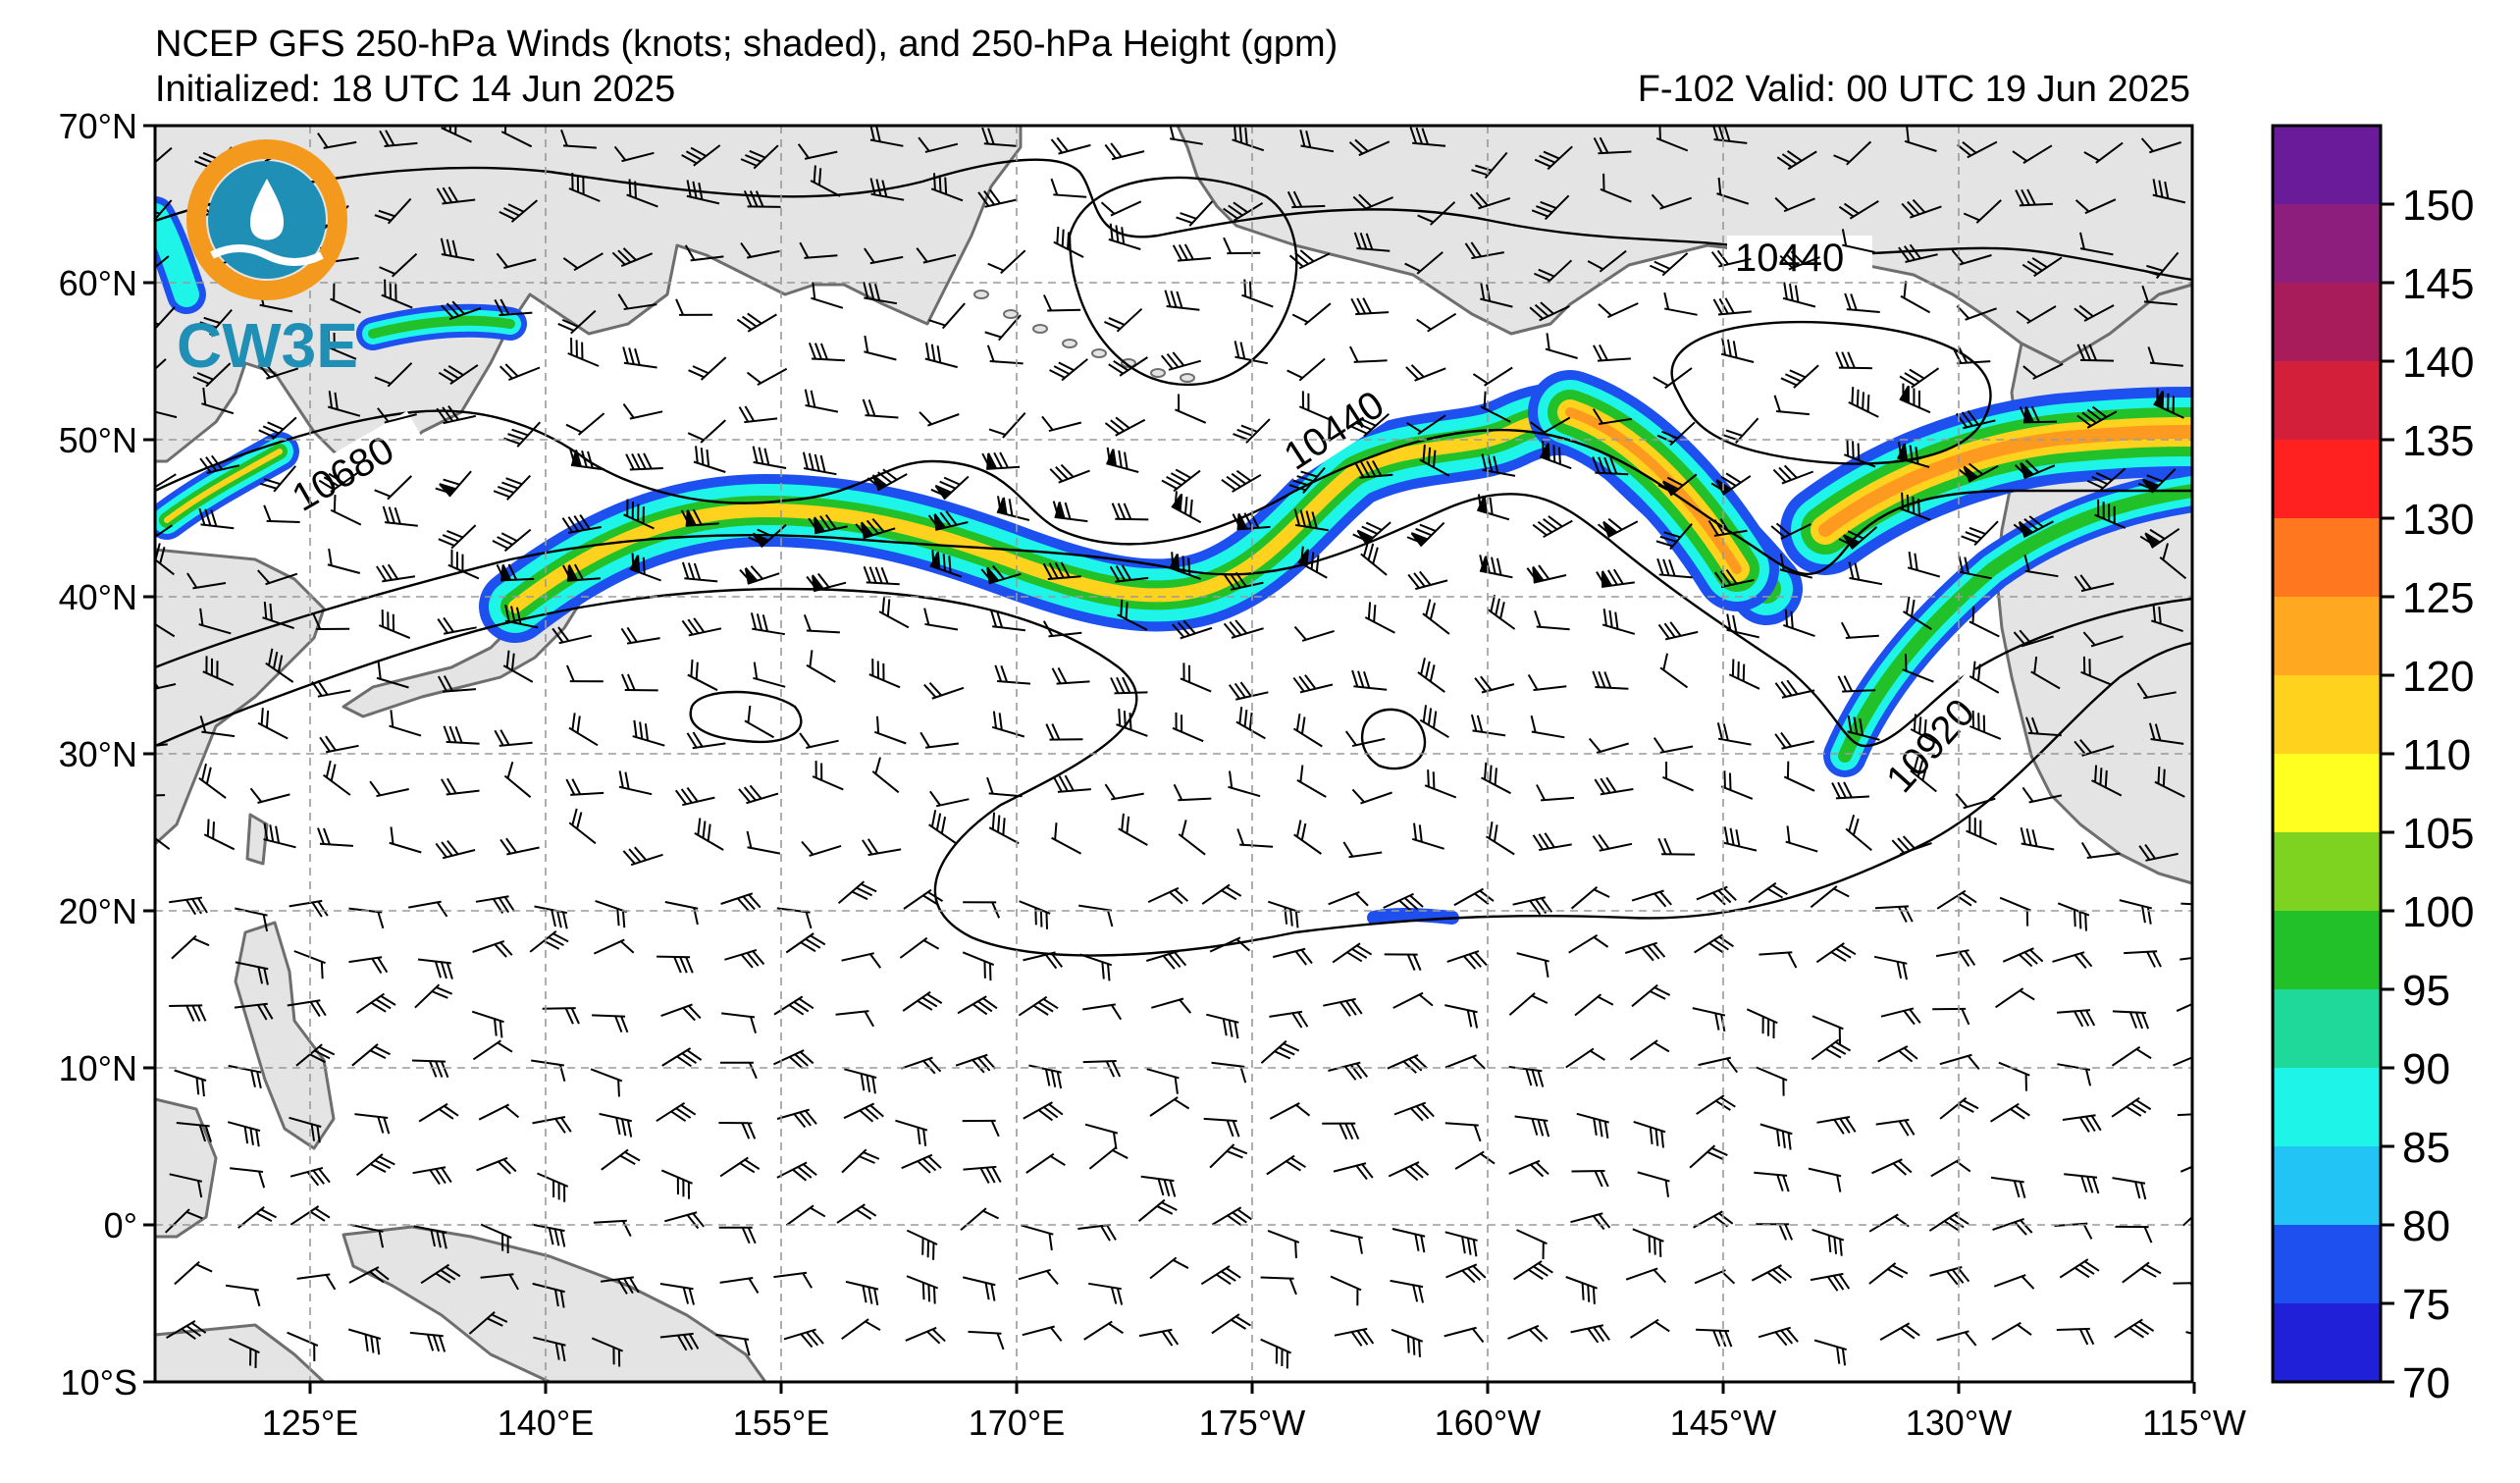 The width and height of the screenshot is (2520, 1483). Describe the element at coordinates (1959, 1423) in the screenshot. I see `lon-label: 130°W` at that location.